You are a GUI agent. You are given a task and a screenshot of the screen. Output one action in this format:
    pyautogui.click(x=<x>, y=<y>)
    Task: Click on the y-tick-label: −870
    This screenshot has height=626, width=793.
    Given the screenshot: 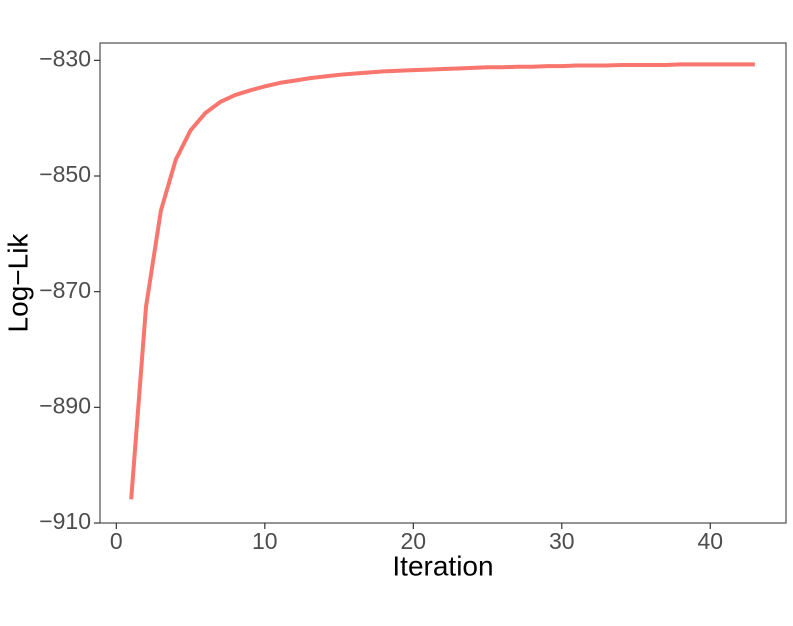 What is the action you would take?
    pyautogui.click(x=65, y=290)
    